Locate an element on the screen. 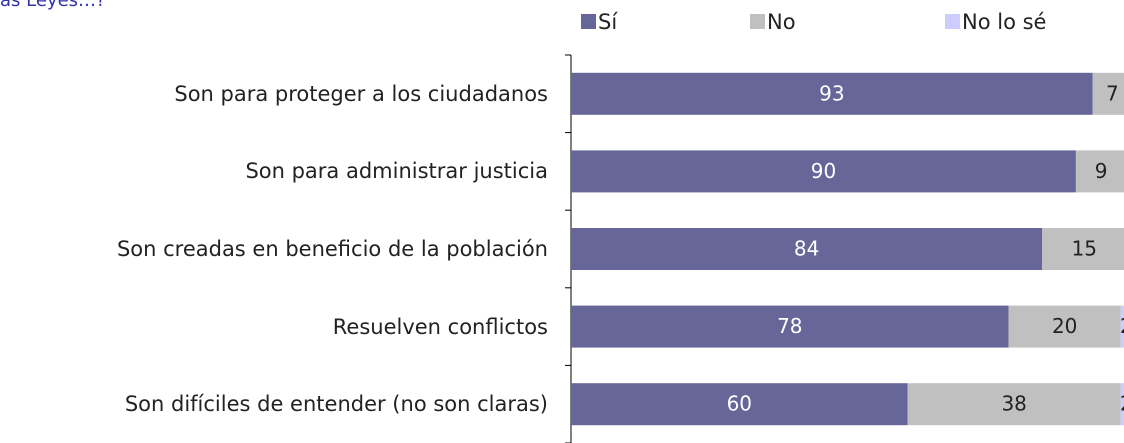  category-text: Son para proteger a los ciudadanos is located at coordinates (361, 93).